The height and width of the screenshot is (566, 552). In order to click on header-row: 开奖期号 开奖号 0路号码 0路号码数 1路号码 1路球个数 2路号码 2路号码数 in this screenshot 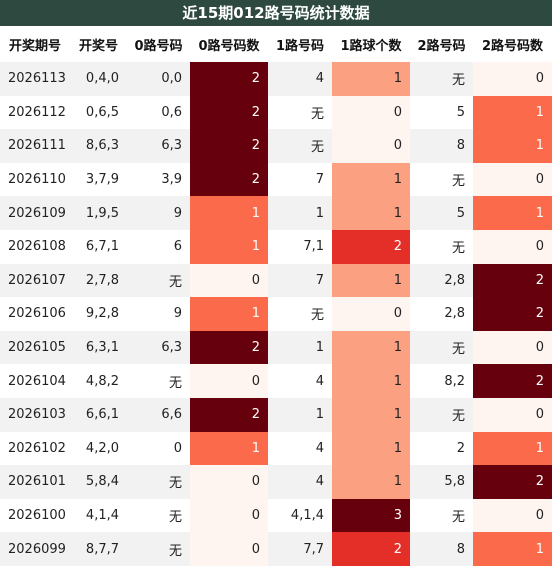, I will do `click(276, 44)`.